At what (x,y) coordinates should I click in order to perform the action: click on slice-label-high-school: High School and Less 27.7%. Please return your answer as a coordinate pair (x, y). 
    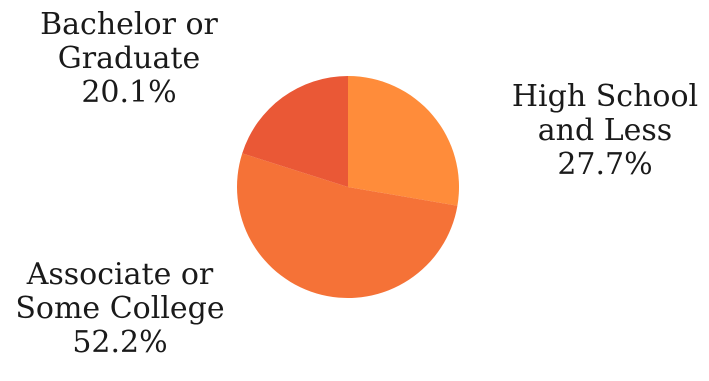
    Looking at the image, I should click on (603, 131).